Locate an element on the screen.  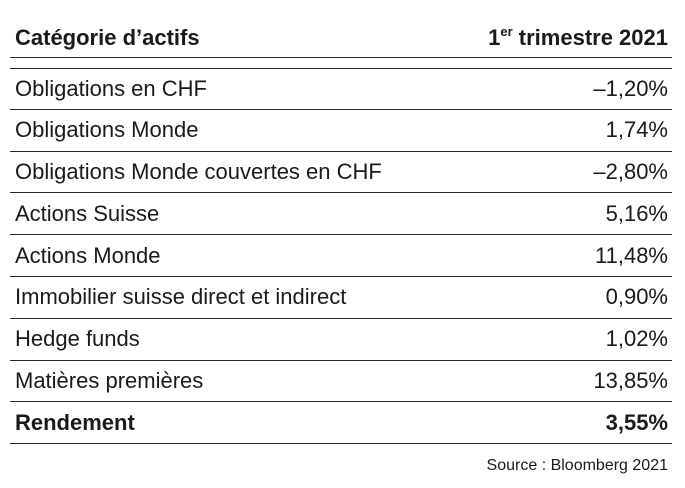
row-category: Obligations en CHF is located at coordinates (111, 88).